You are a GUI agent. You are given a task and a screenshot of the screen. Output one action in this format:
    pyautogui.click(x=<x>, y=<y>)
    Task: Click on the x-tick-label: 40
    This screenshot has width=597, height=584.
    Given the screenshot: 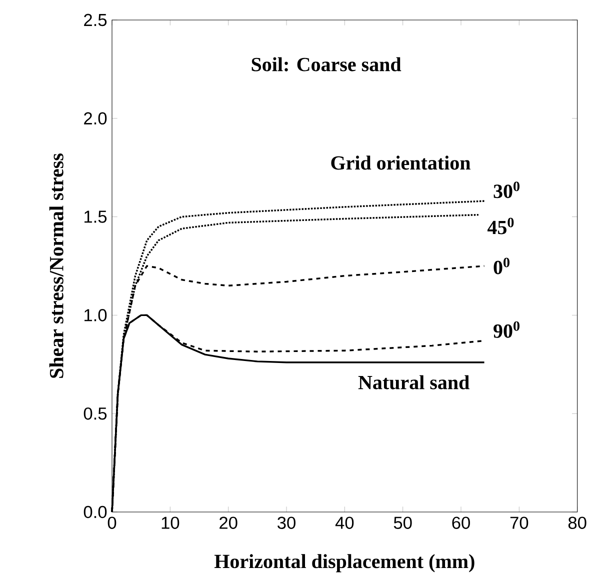 What is the action you would take?
    pyautogui.click(x=344, y=522)
    